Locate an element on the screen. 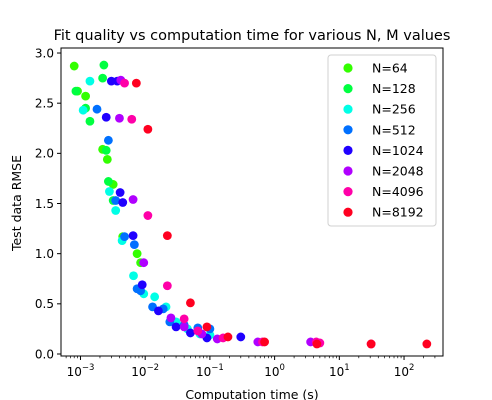 The height and width of the screenshot is (400, 492). x-tick-label: 10⁻³ is located at coordinates (81, 371).